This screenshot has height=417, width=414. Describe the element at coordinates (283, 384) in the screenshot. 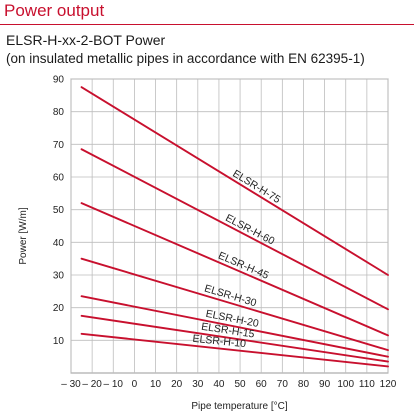

I see `x-tick-label: 70` at that location.